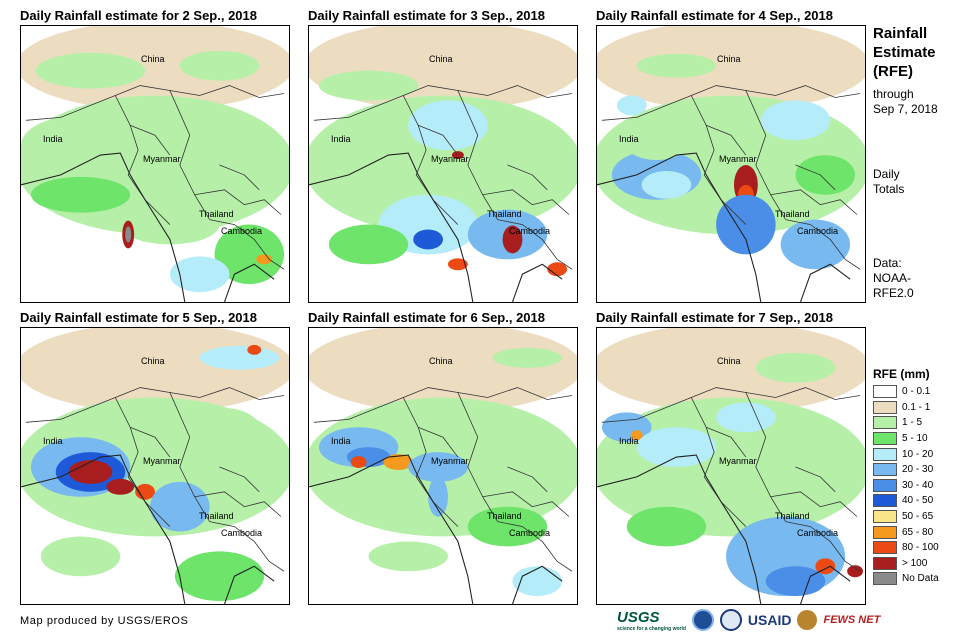  I want to click on rainfall-map-6-sep: China India Myanmar Thailand Cambodia, so click(443, 466).